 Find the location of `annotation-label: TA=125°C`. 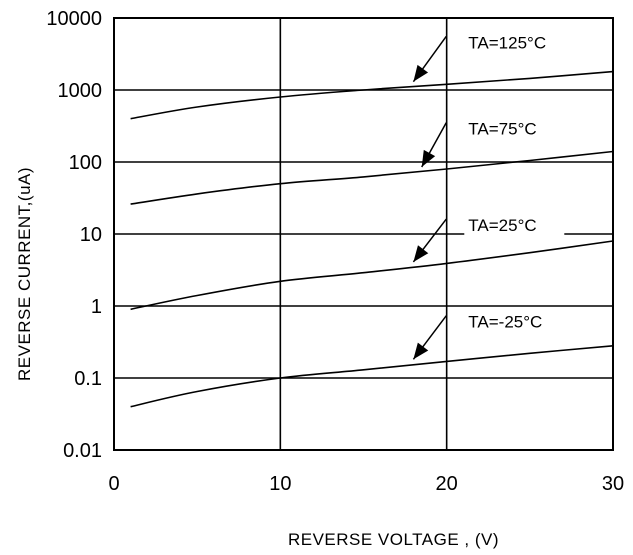

annotation-label: TA=125°C is located at coordinates (507, 42).